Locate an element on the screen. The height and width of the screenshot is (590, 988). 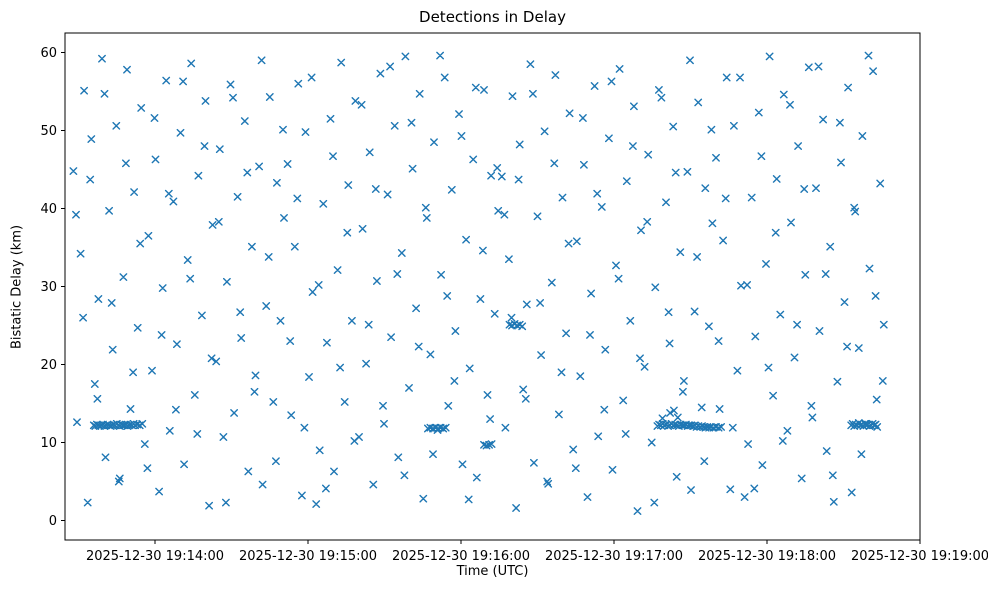
x-tick-label: 2025-12-30 19:16:00 is located at coordinates (461, 556).